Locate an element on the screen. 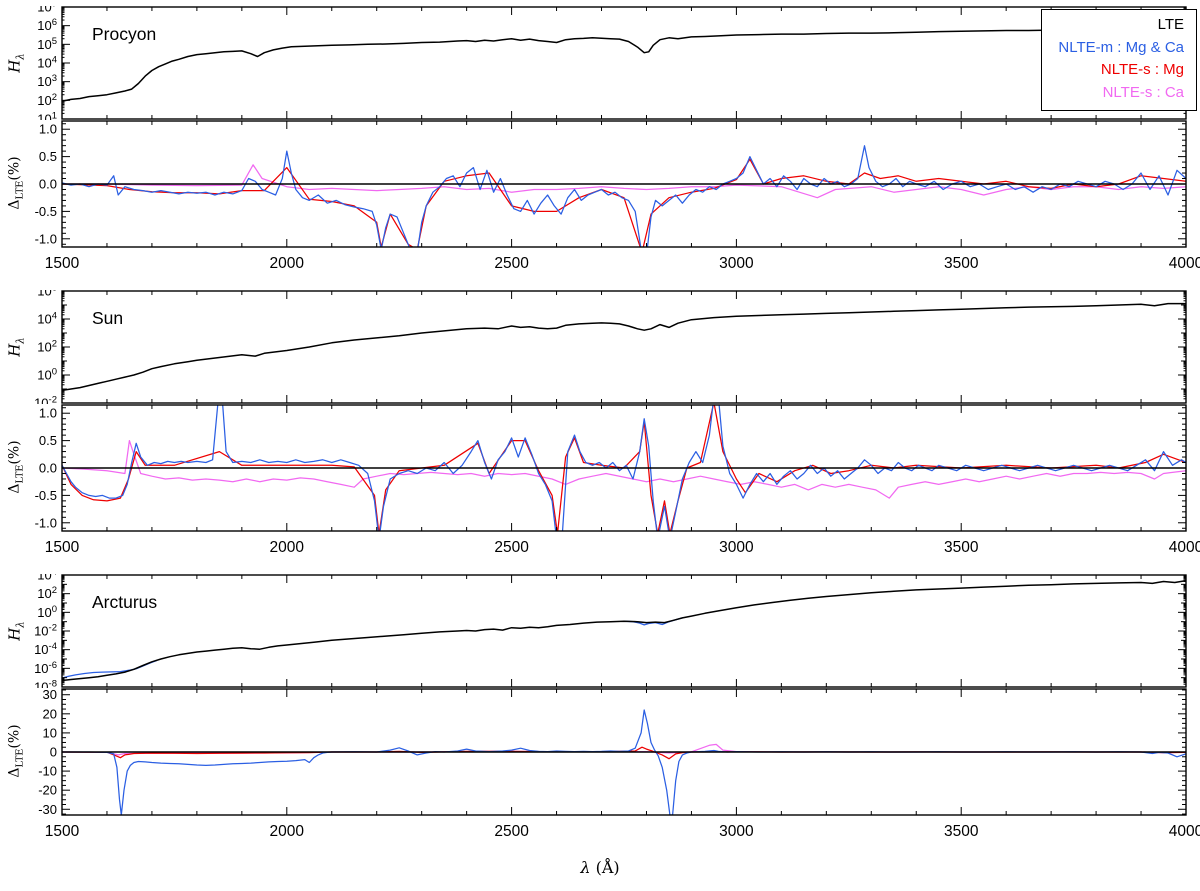  y-tick-label: 101 is located at coordinates (47, 116).